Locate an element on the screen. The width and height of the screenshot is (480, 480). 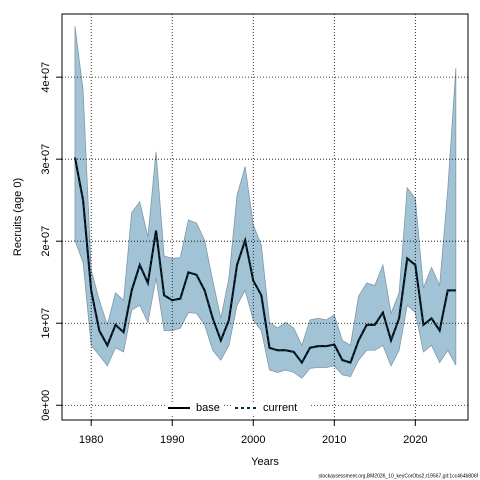
y-axis-label: Recruits (age 0) is located at coordinates (18, 217).